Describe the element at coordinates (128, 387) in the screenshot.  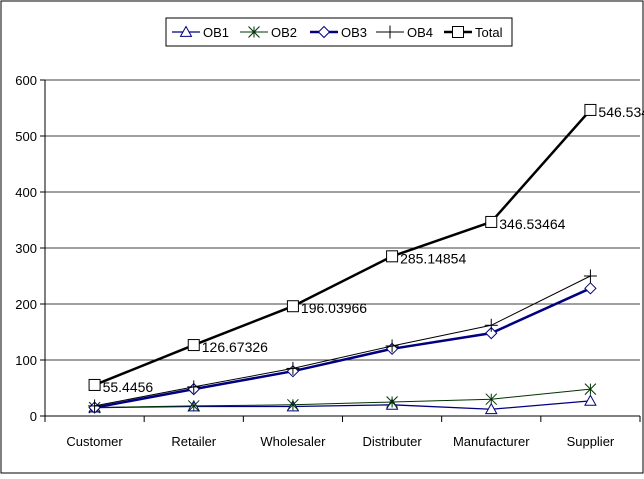
I see `data-label: 55.4456` at that location.